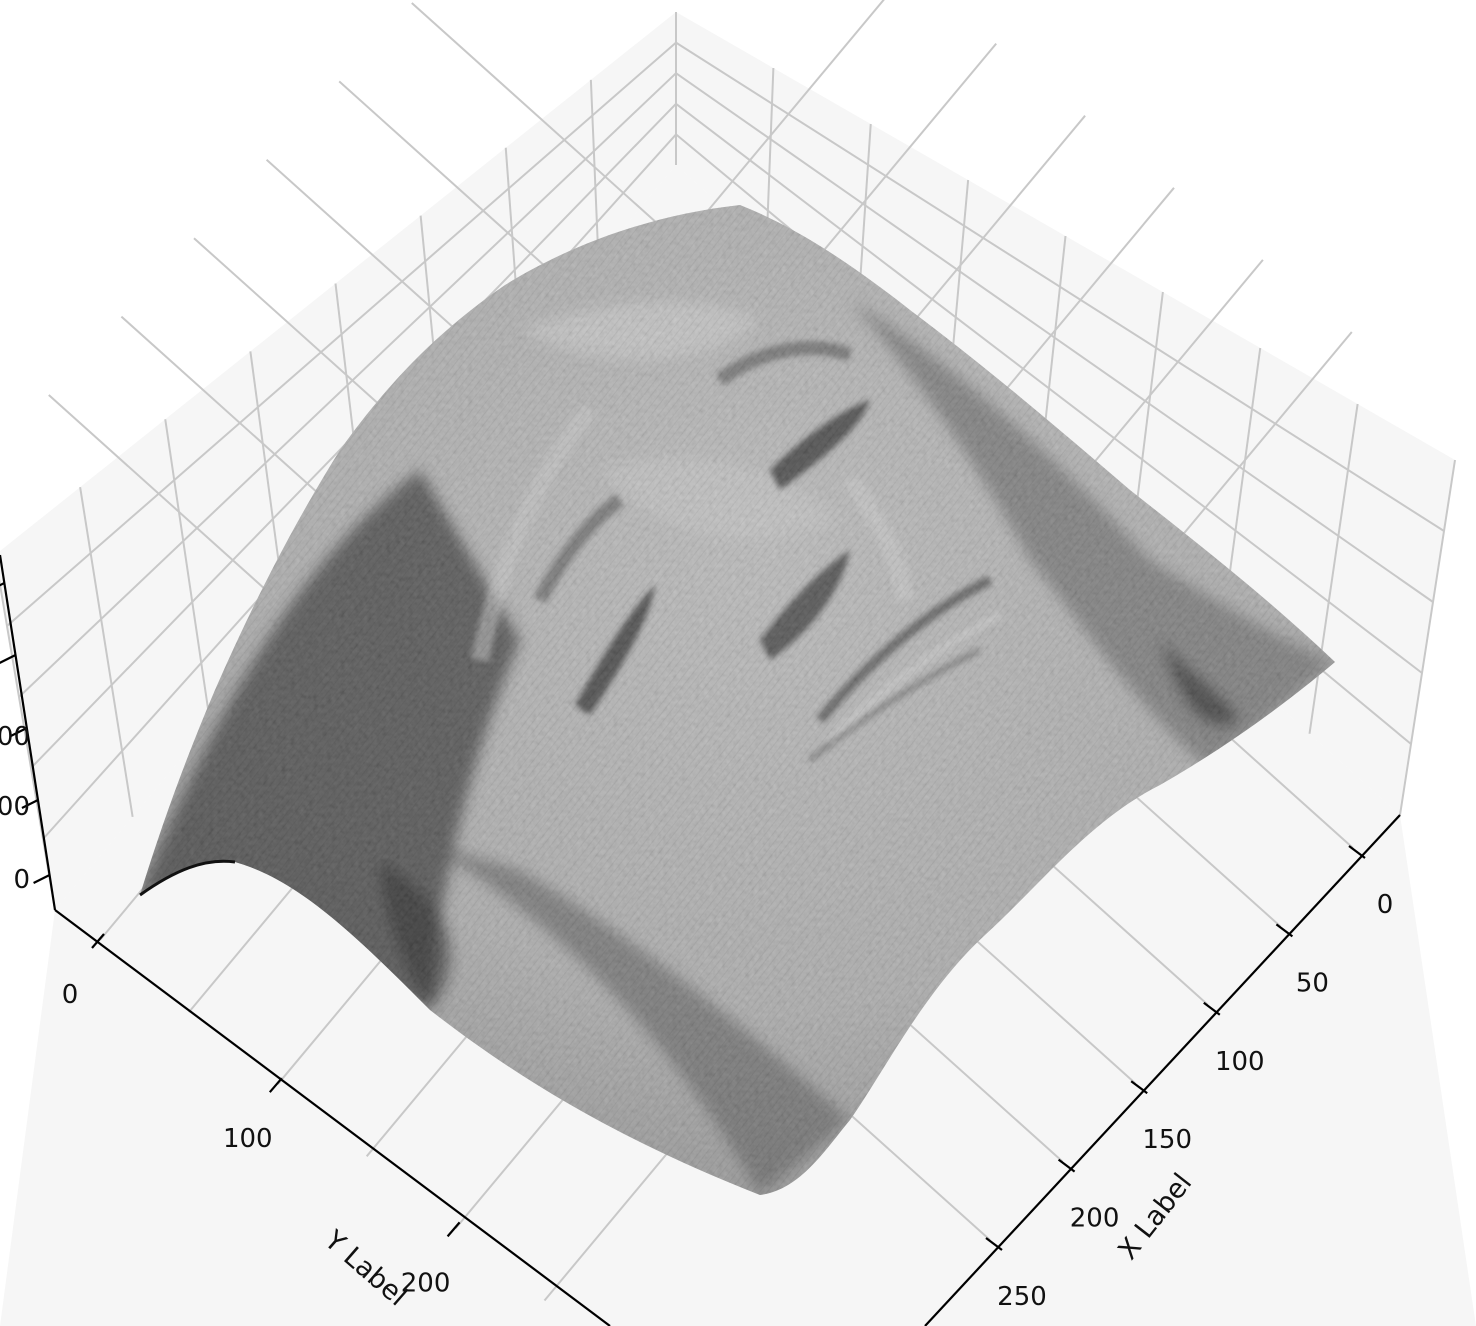  What do you see at coordinates (70, 995) in the screenshot?
I see `y-tick-label: 0` at bounding box center [70, 995].